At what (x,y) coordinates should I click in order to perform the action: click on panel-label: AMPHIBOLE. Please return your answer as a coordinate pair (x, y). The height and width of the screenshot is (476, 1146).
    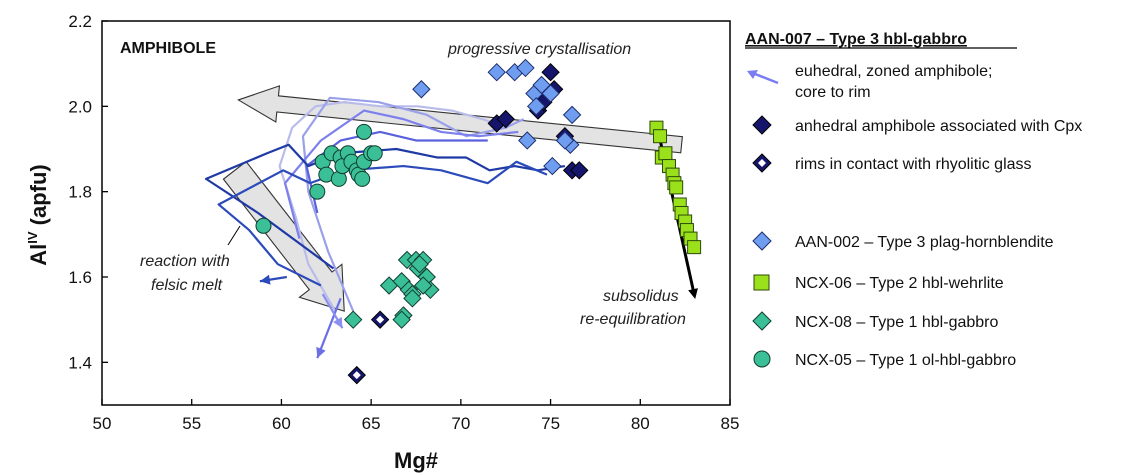
    Looking at the image, I should click on (168, 48).